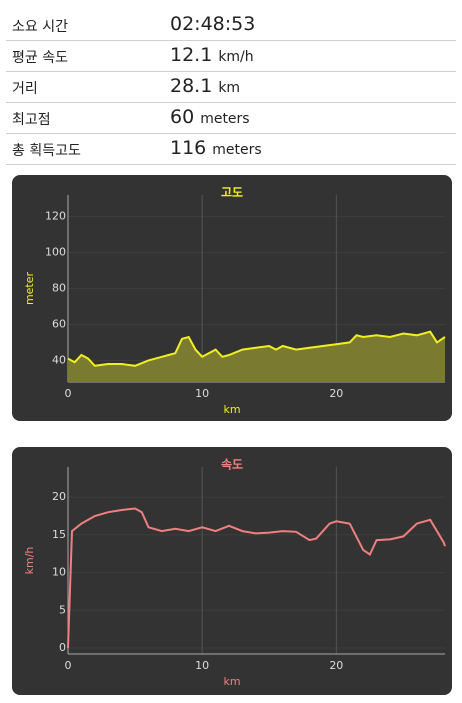 Image resolution: width=462 pixels, height=703 pixels. Describe the element at coordinates (40, 58) in the screenshot. I see `stat-label: 평균 속도` at that location.